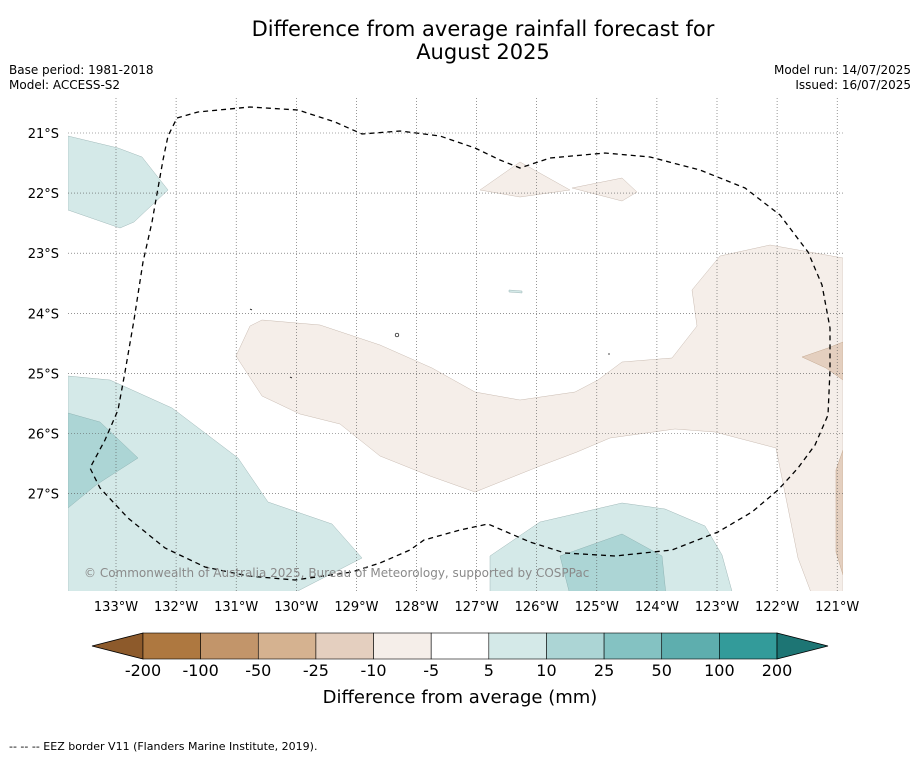 The image size is (919, 758). What do you see at coordinates (537, 607) in the screenshot?
I see `lon-label: 126°W` at bounding box center [537, 607].